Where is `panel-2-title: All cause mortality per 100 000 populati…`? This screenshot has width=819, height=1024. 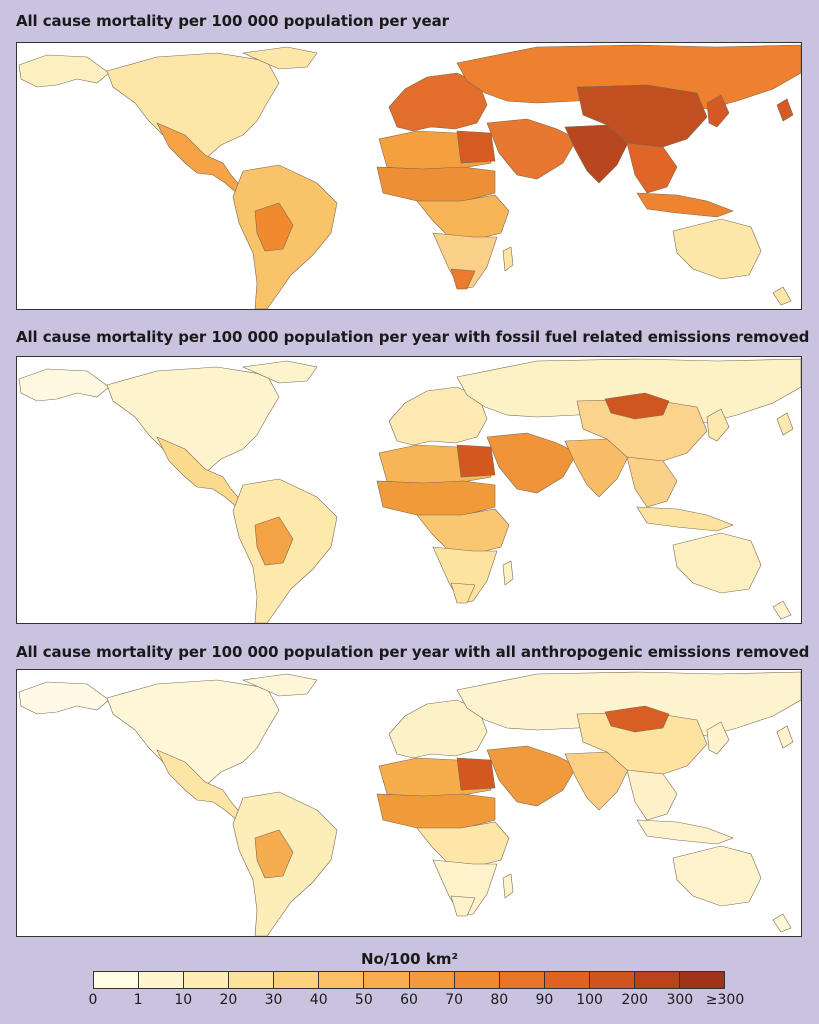 panel-2-title: All cause mortality per 100 000 populati… is located at coordinates (413, 337).